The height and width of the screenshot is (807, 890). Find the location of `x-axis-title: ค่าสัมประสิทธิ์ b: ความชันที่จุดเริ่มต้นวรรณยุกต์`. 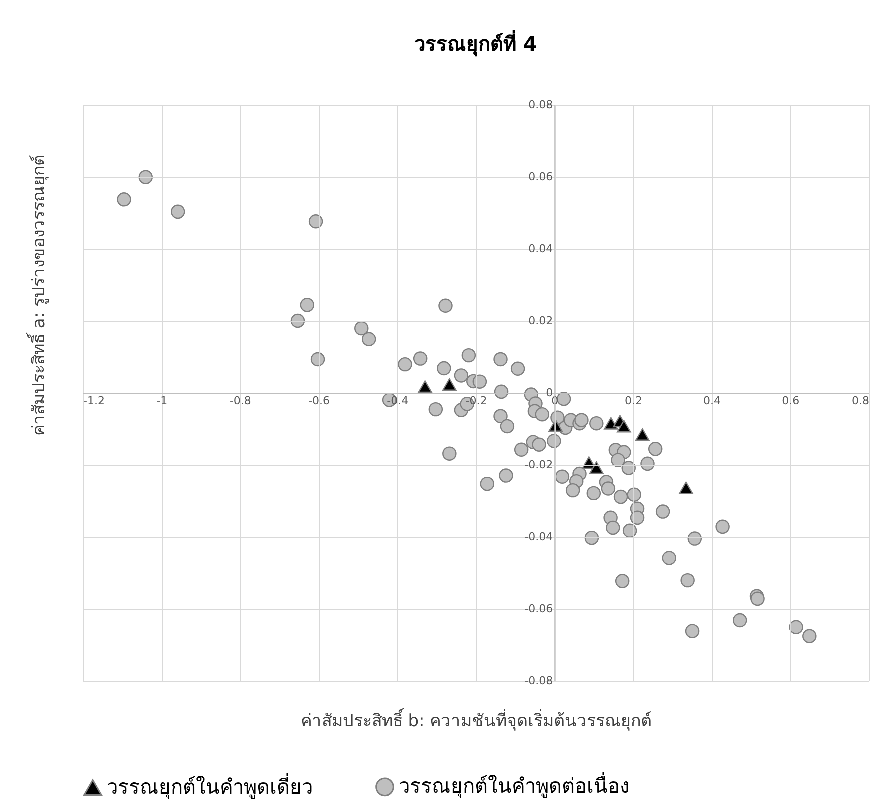

x-axis-title: ค่าสัมประสิทธิ์ b: ความชันที่จุดเริ่มต้นวรรณยุกต์ is located at coordinates (476, 720).